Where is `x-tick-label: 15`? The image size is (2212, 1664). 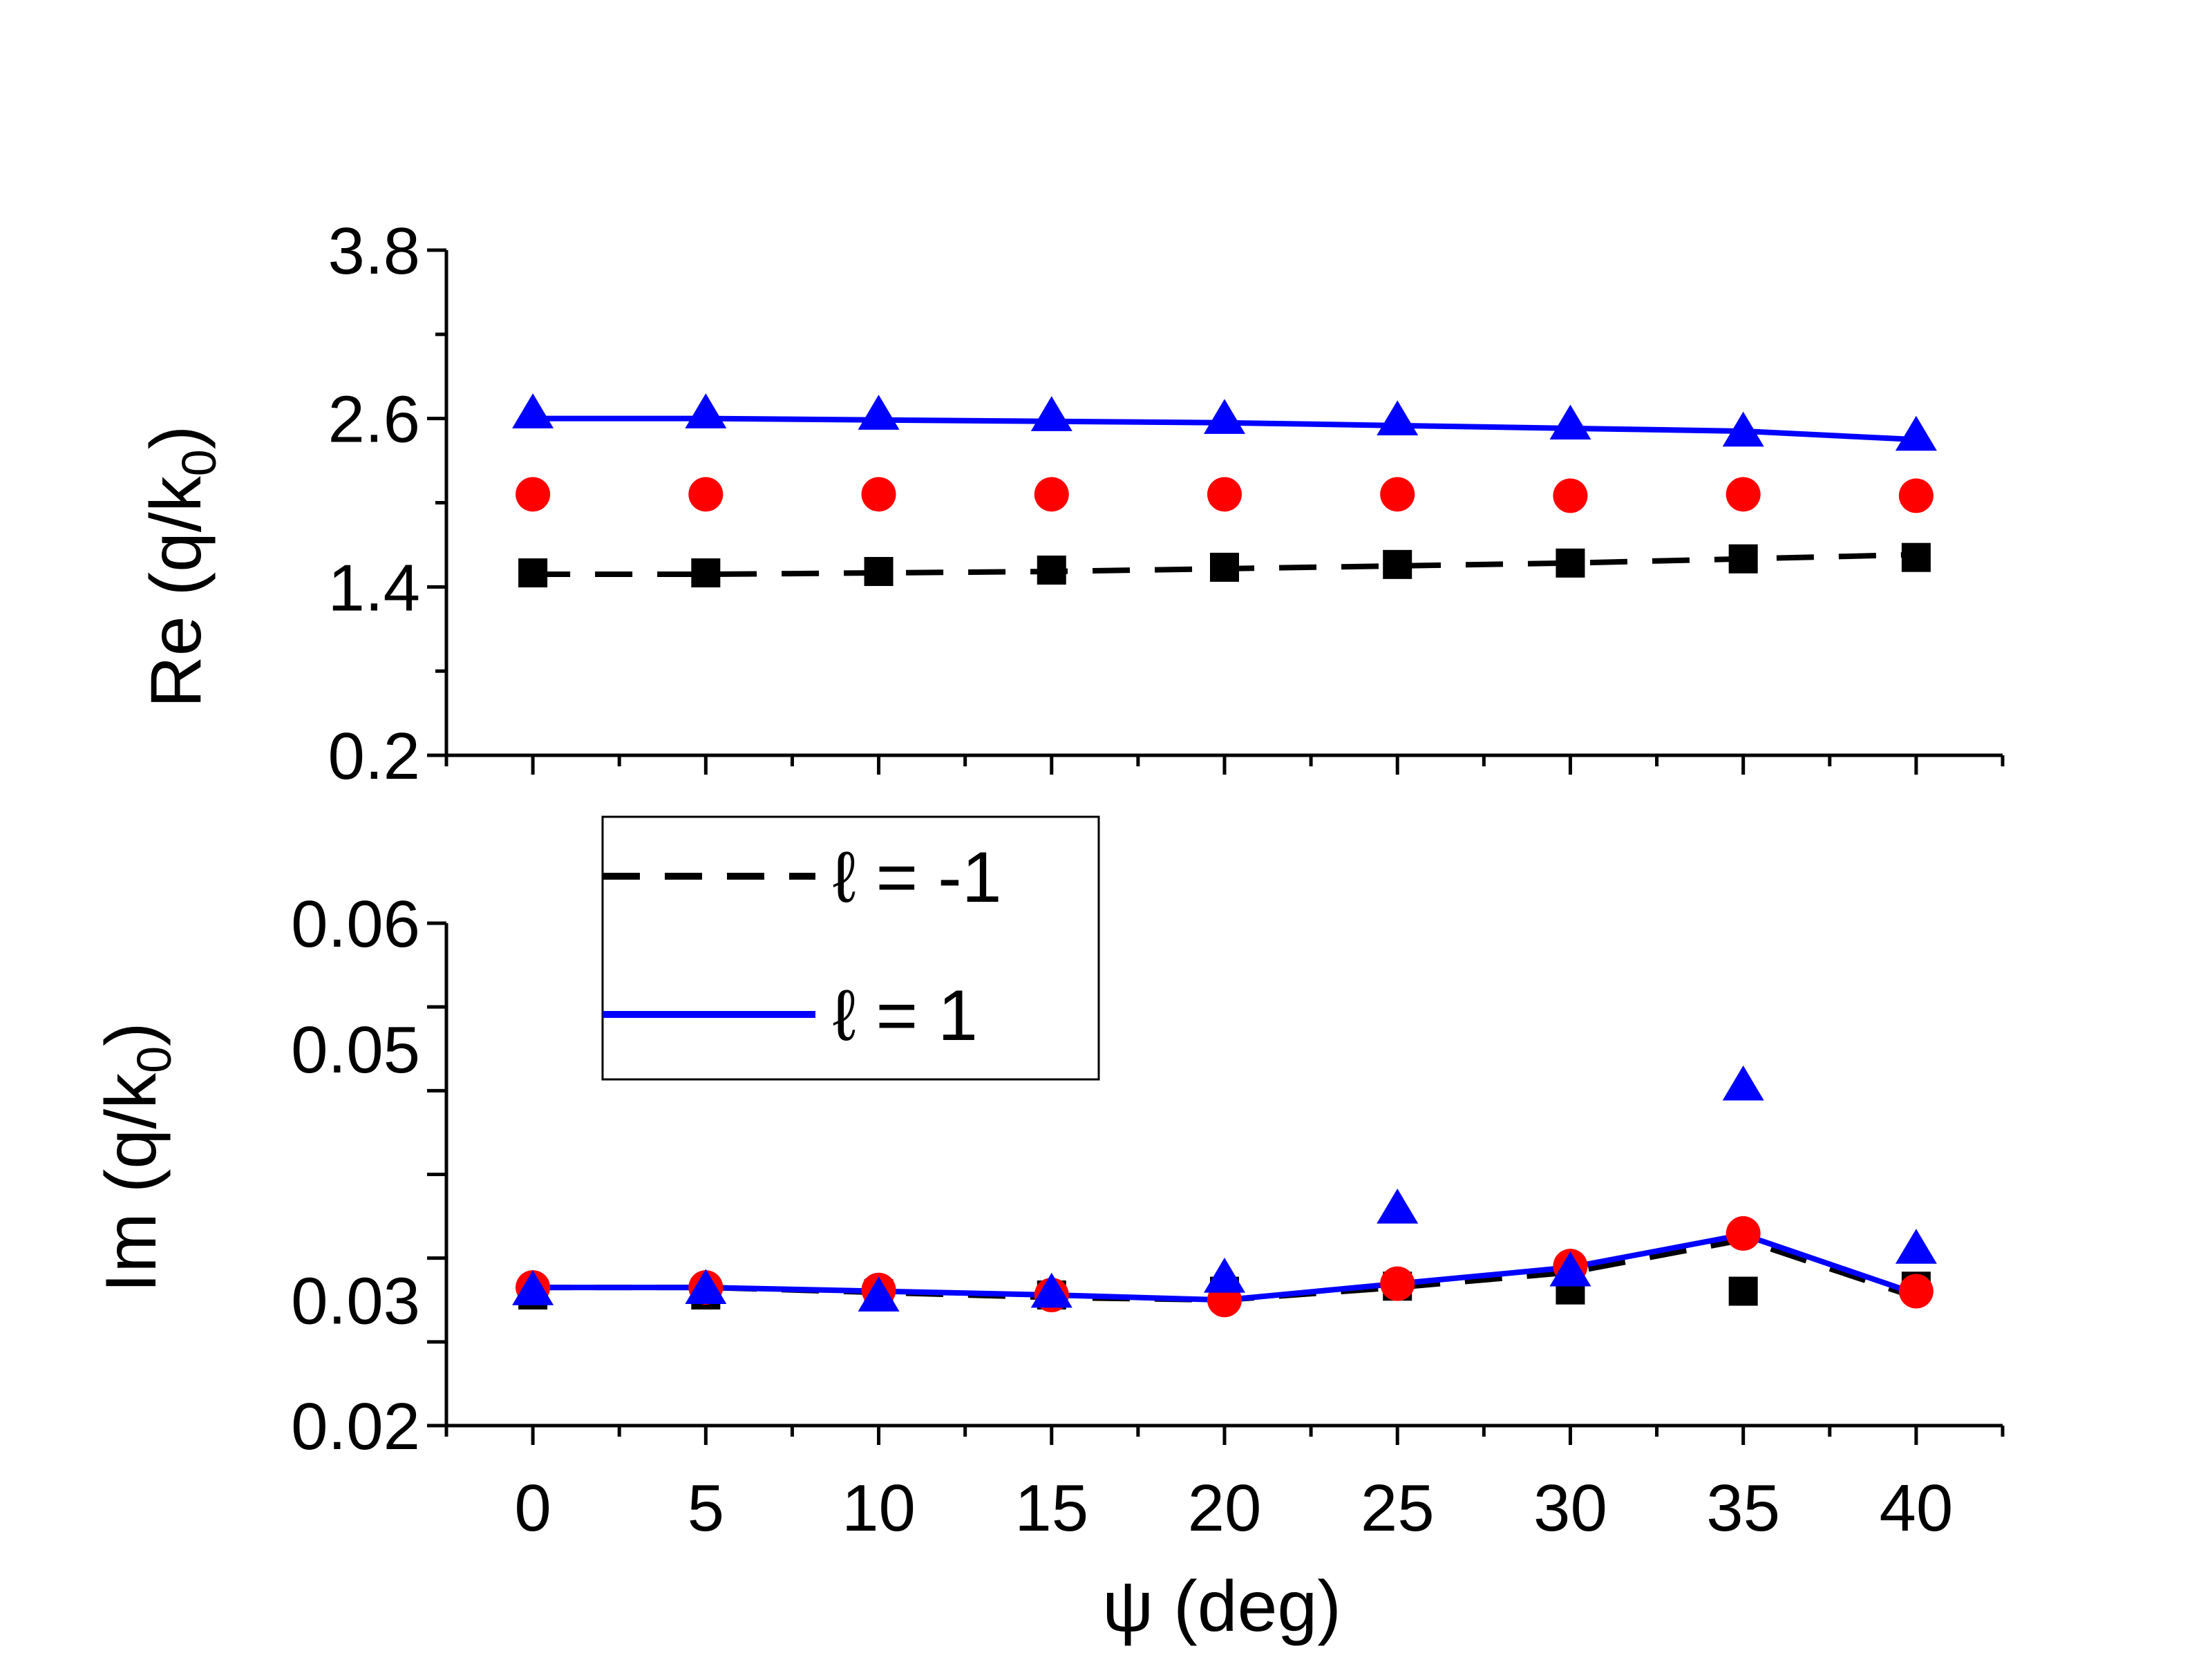
x-tick-label: 15 is located at coordinates (1051, 1508).